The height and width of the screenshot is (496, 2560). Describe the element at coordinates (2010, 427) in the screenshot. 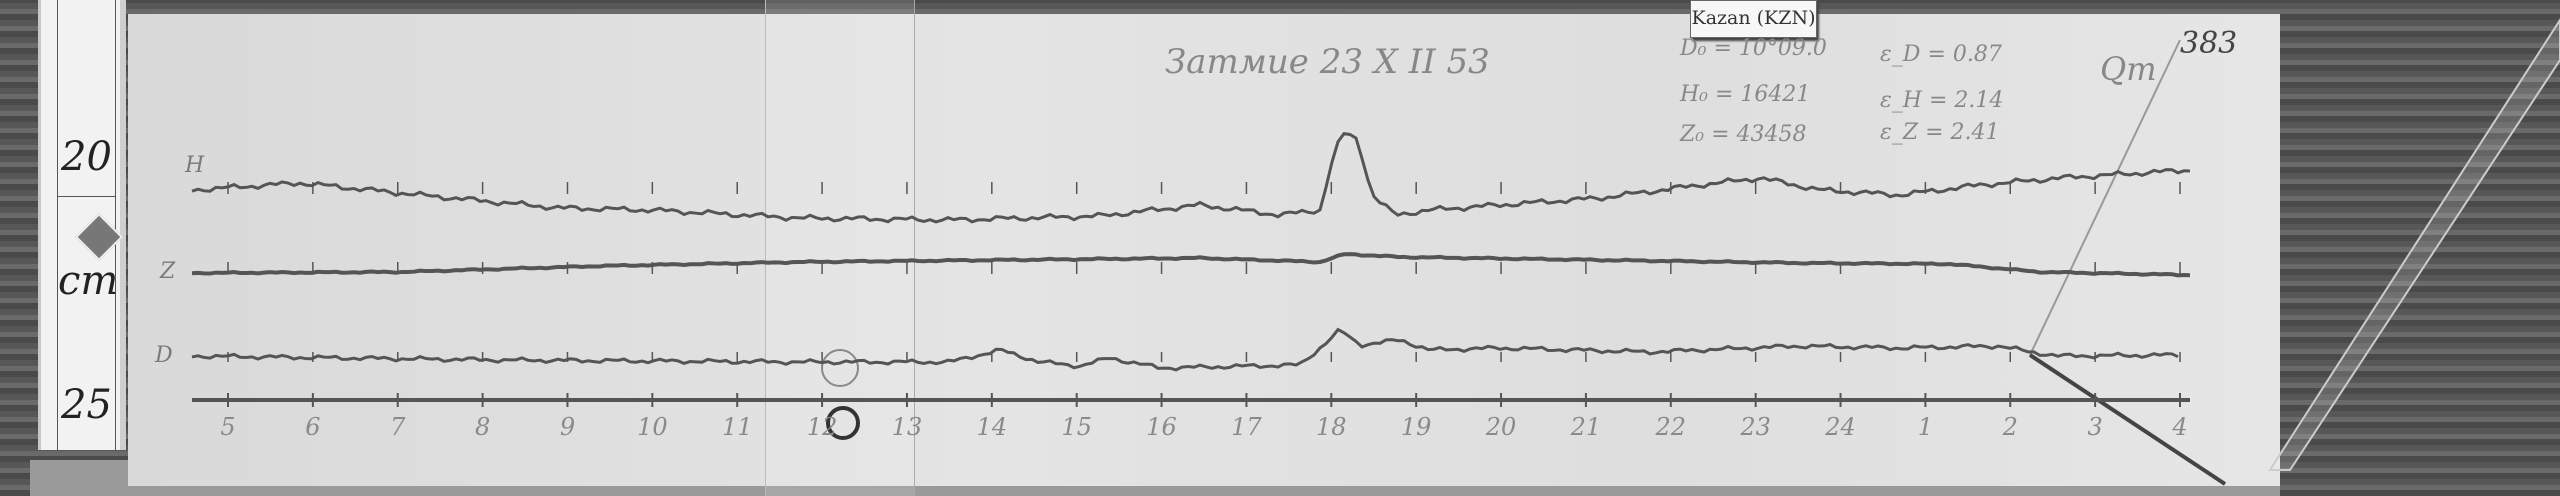

I see `hour-label: 2` at that location.